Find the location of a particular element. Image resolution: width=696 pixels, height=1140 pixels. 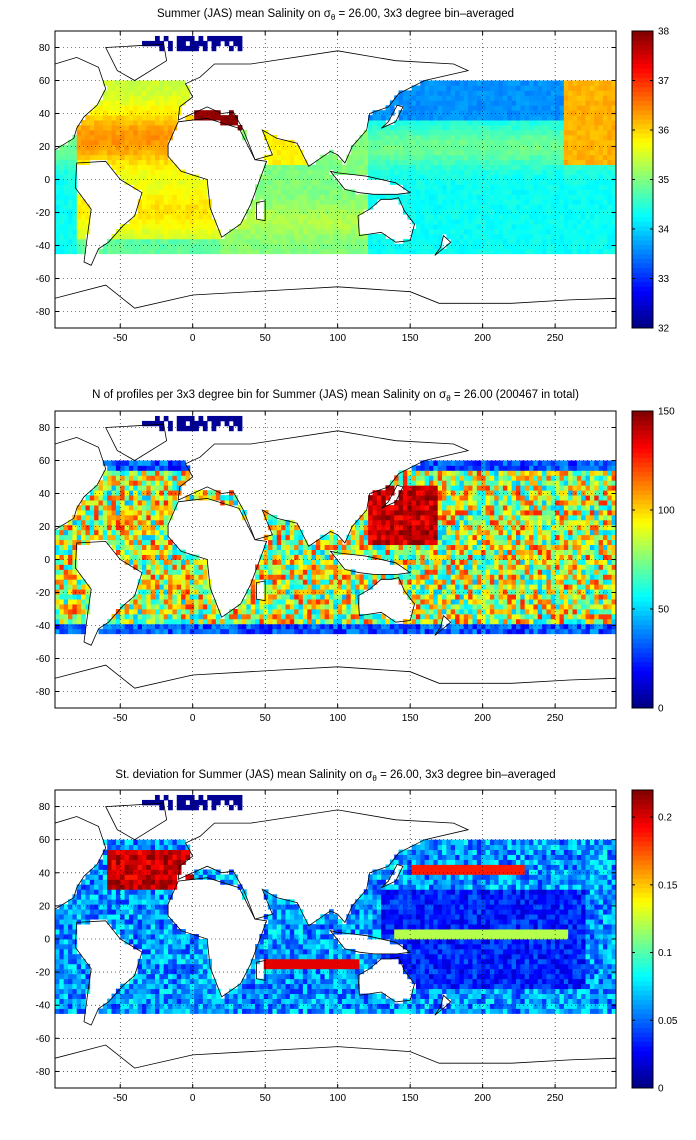

coastline is located at coordinates (261, 211).